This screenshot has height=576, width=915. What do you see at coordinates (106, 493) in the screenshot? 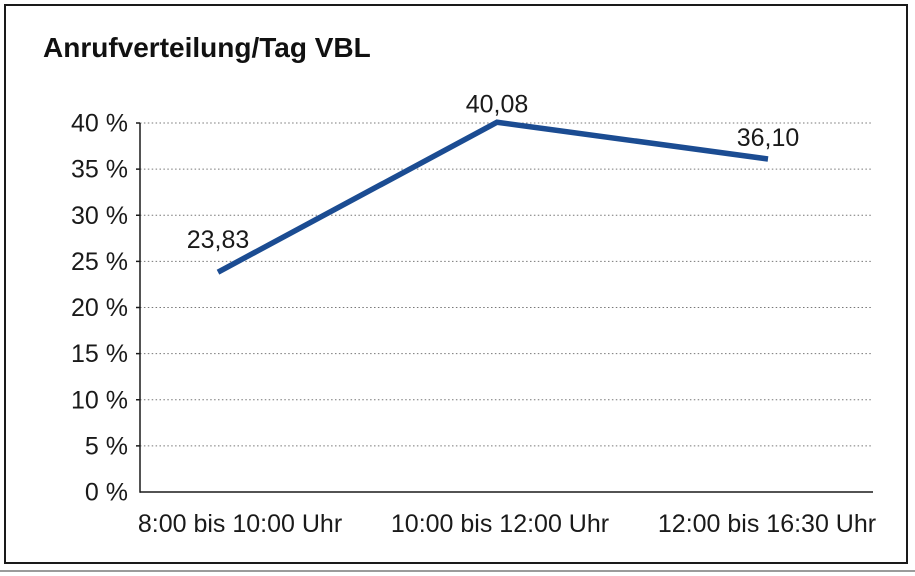
I see `y-tick-label: 0 %` at bounding box center [106, 493].